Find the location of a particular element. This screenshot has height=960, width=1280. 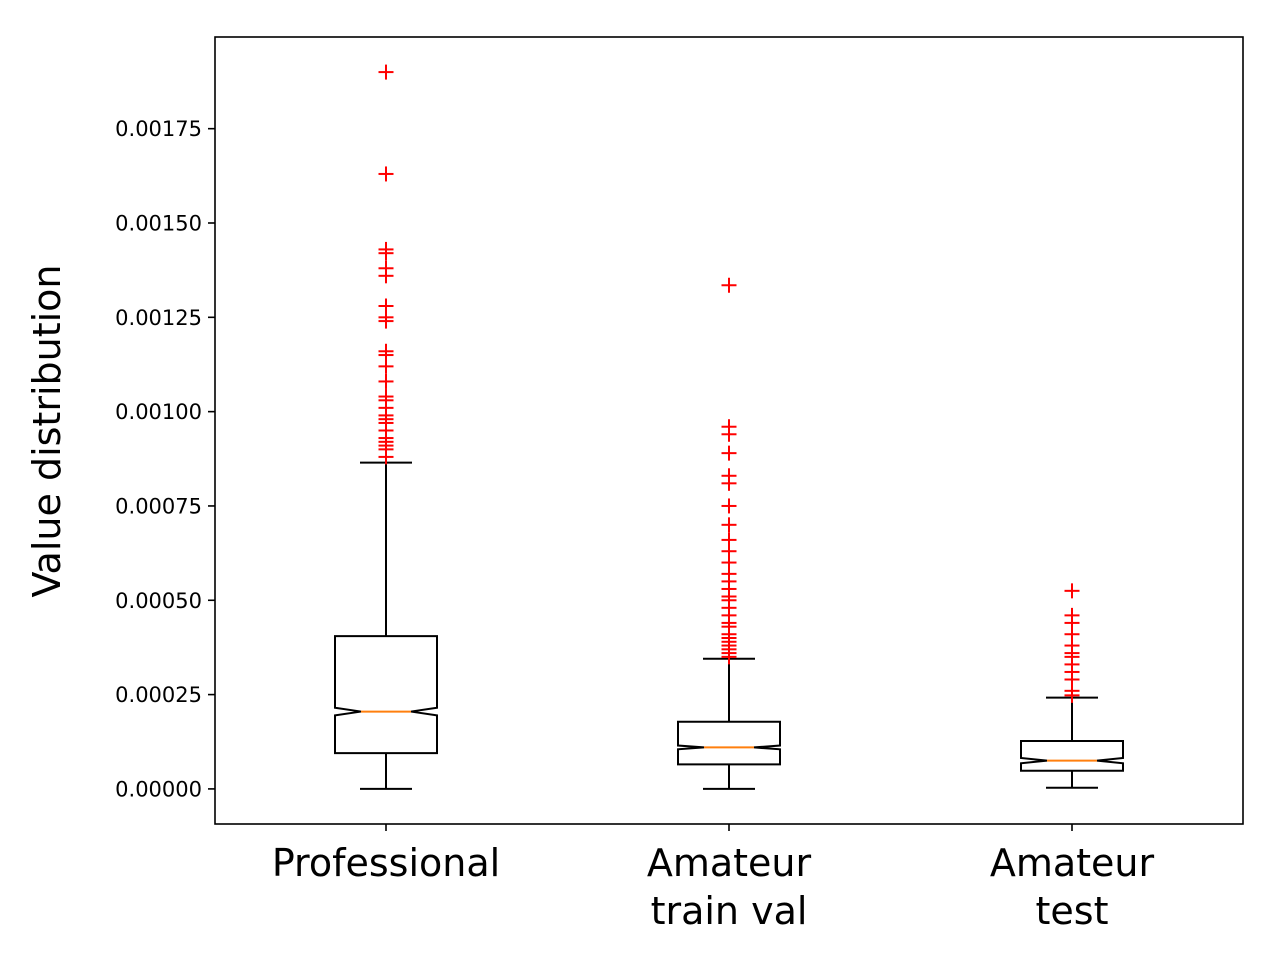

y-tick-label: 0.00125 is located at coordinates (158, 318).